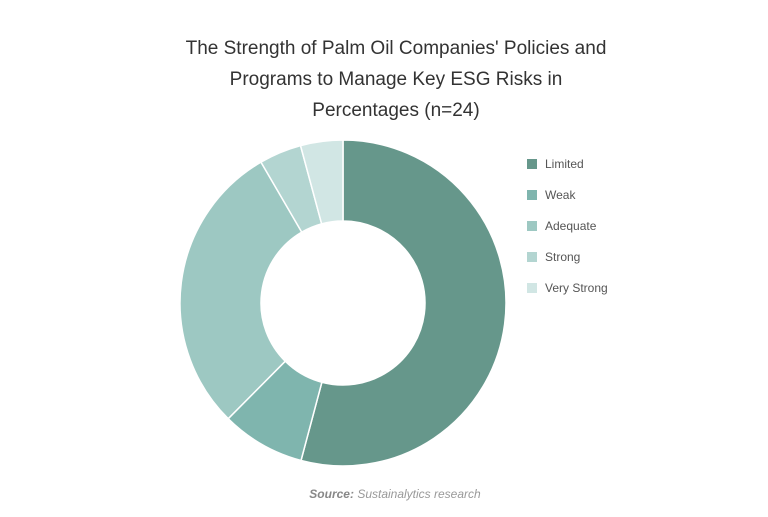  What do you see at coordinates (564, 164) in the screenshot?
I see `legend-label: Limited` at bounding box center [564, 164].